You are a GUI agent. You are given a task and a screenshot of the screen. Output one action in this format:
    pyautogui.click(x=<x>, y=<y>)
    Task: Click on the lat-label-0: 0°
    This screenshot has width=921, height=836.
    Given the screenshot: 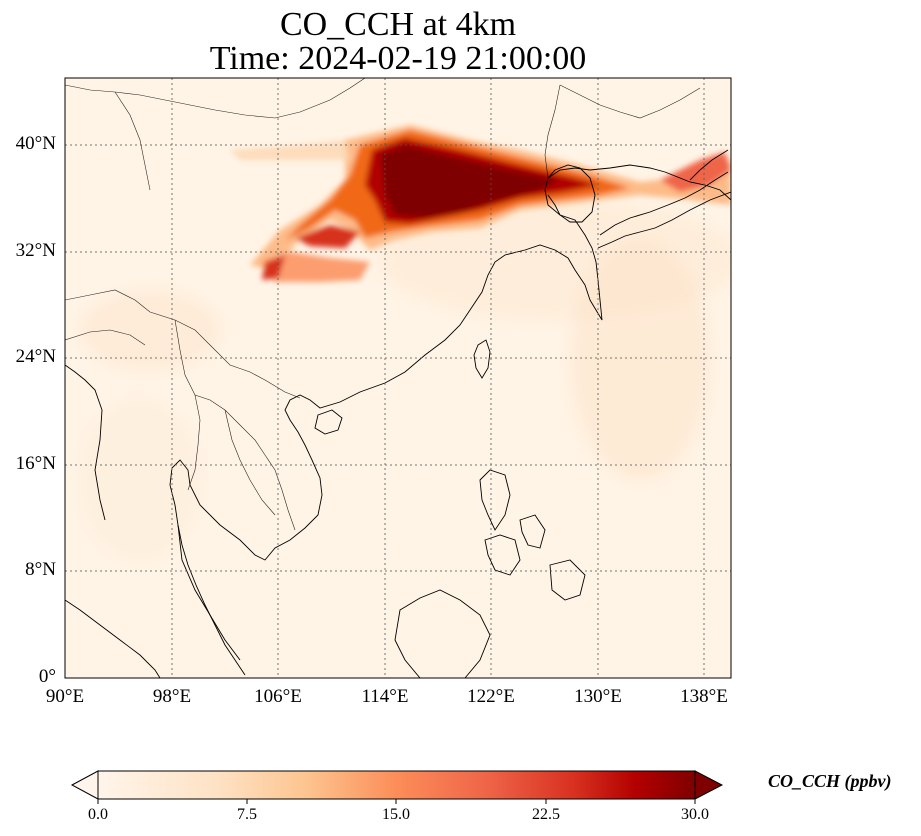 What is the action you would take?
    pyautogui.click(x=47, y=676)
    